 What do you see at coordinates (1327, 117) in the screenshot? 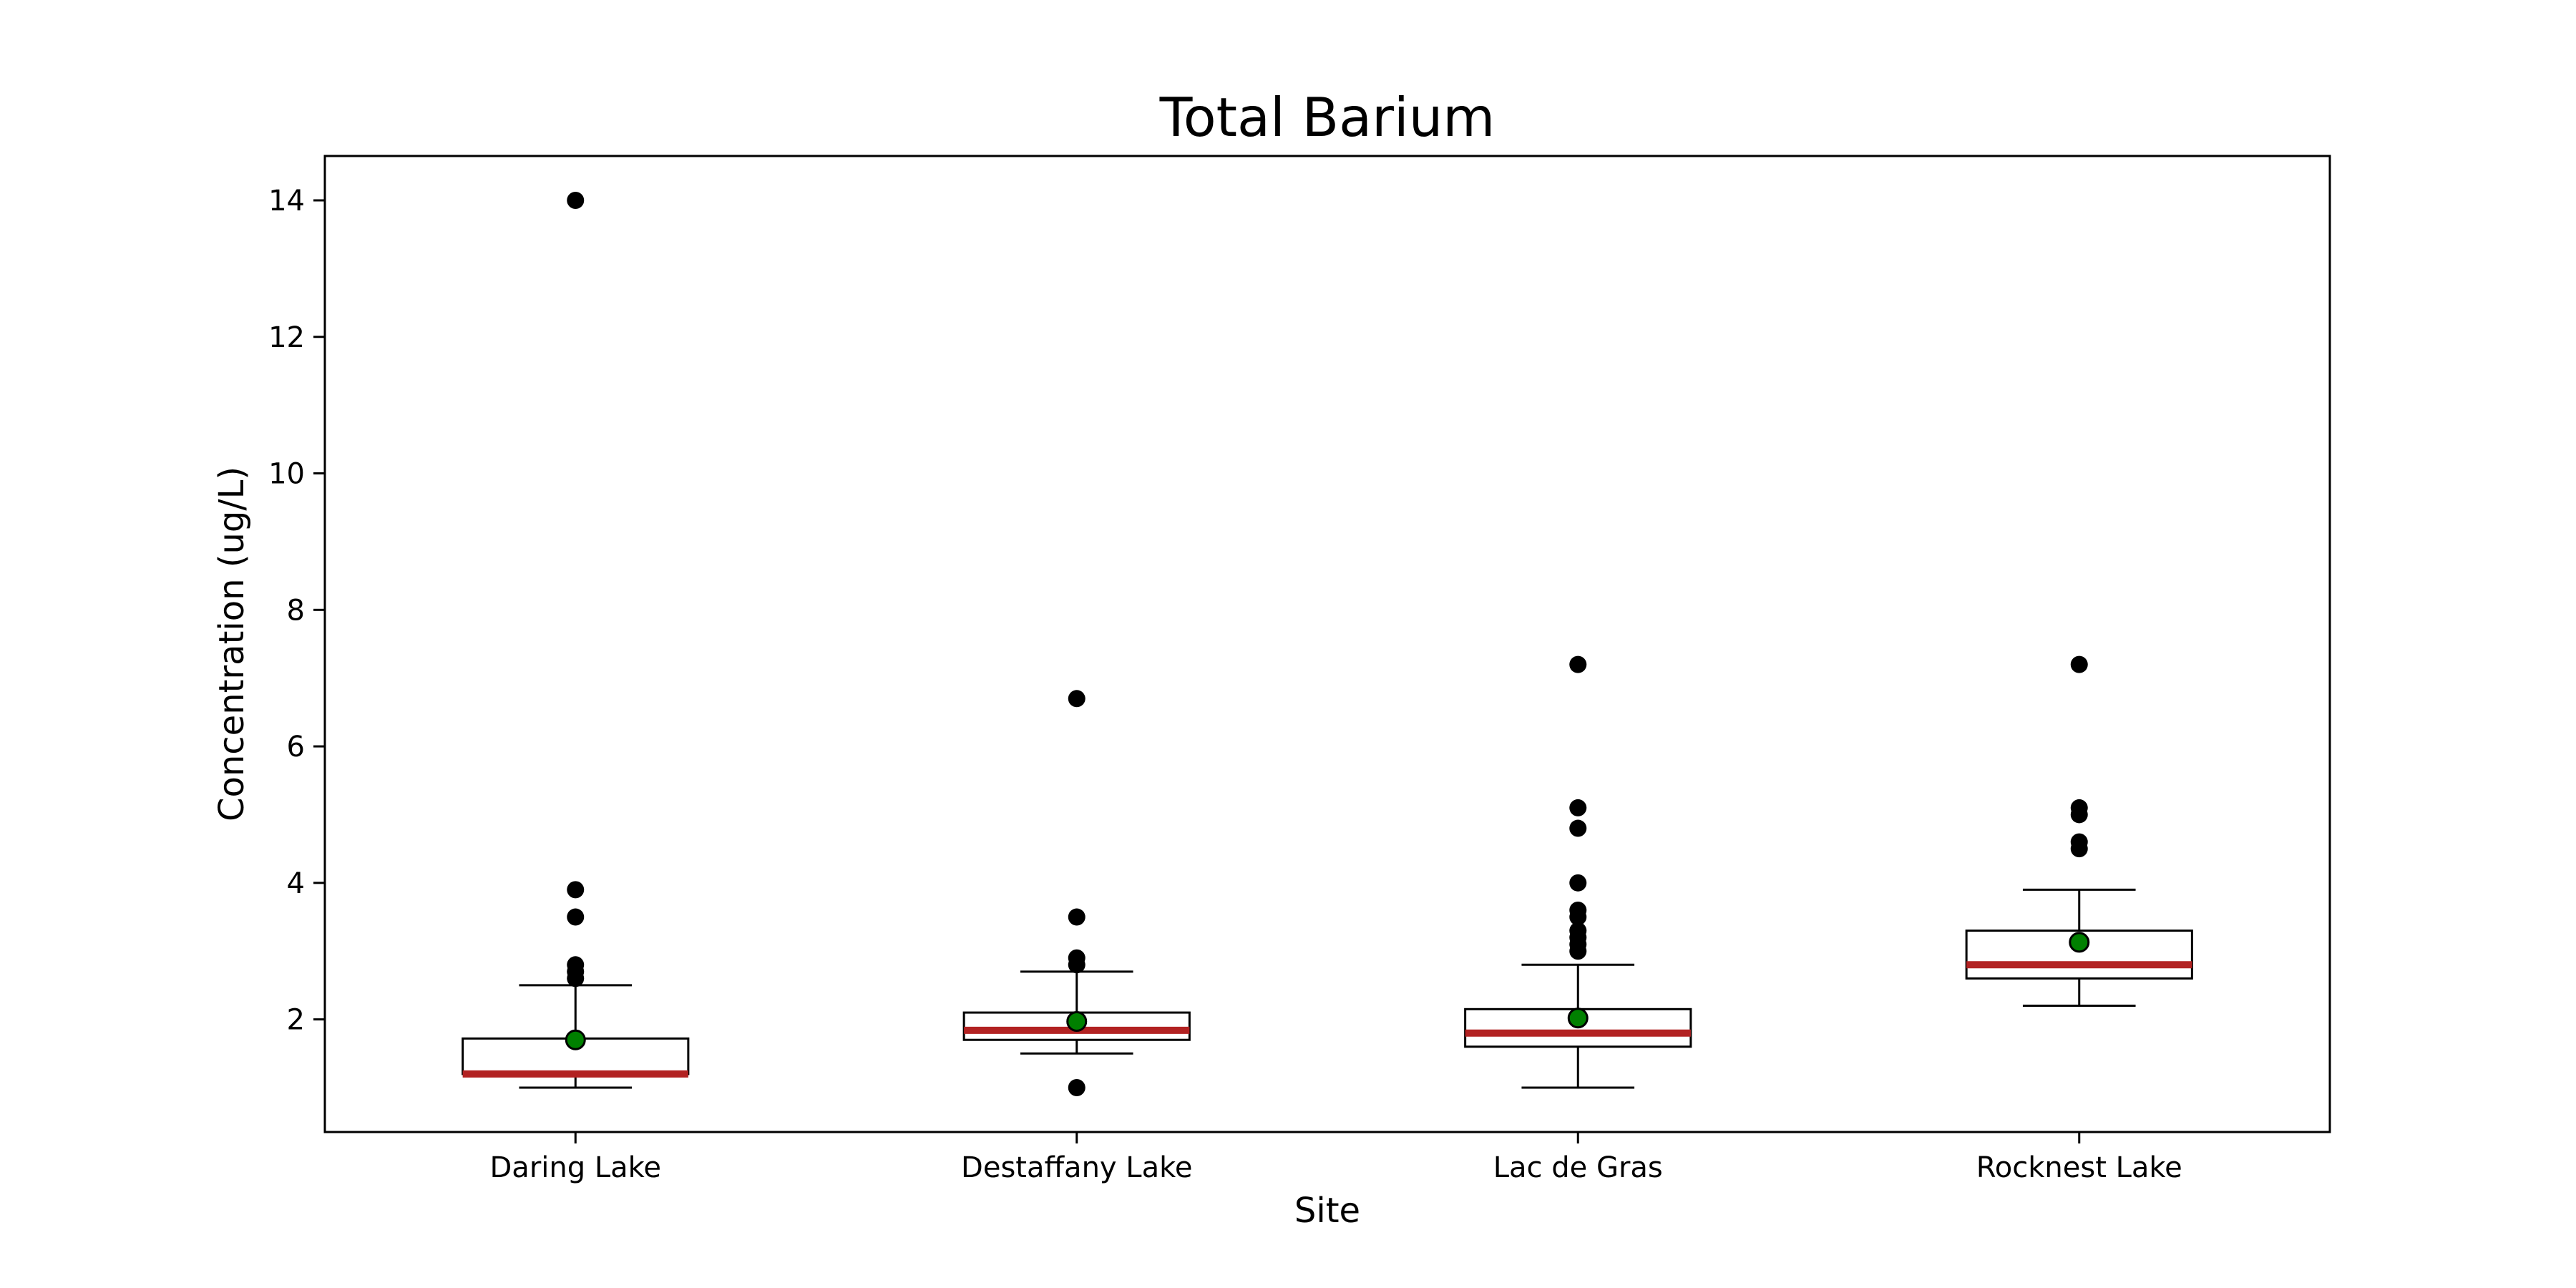
I see `chart-title: Total Barium` at bounding box center [1327, 117].